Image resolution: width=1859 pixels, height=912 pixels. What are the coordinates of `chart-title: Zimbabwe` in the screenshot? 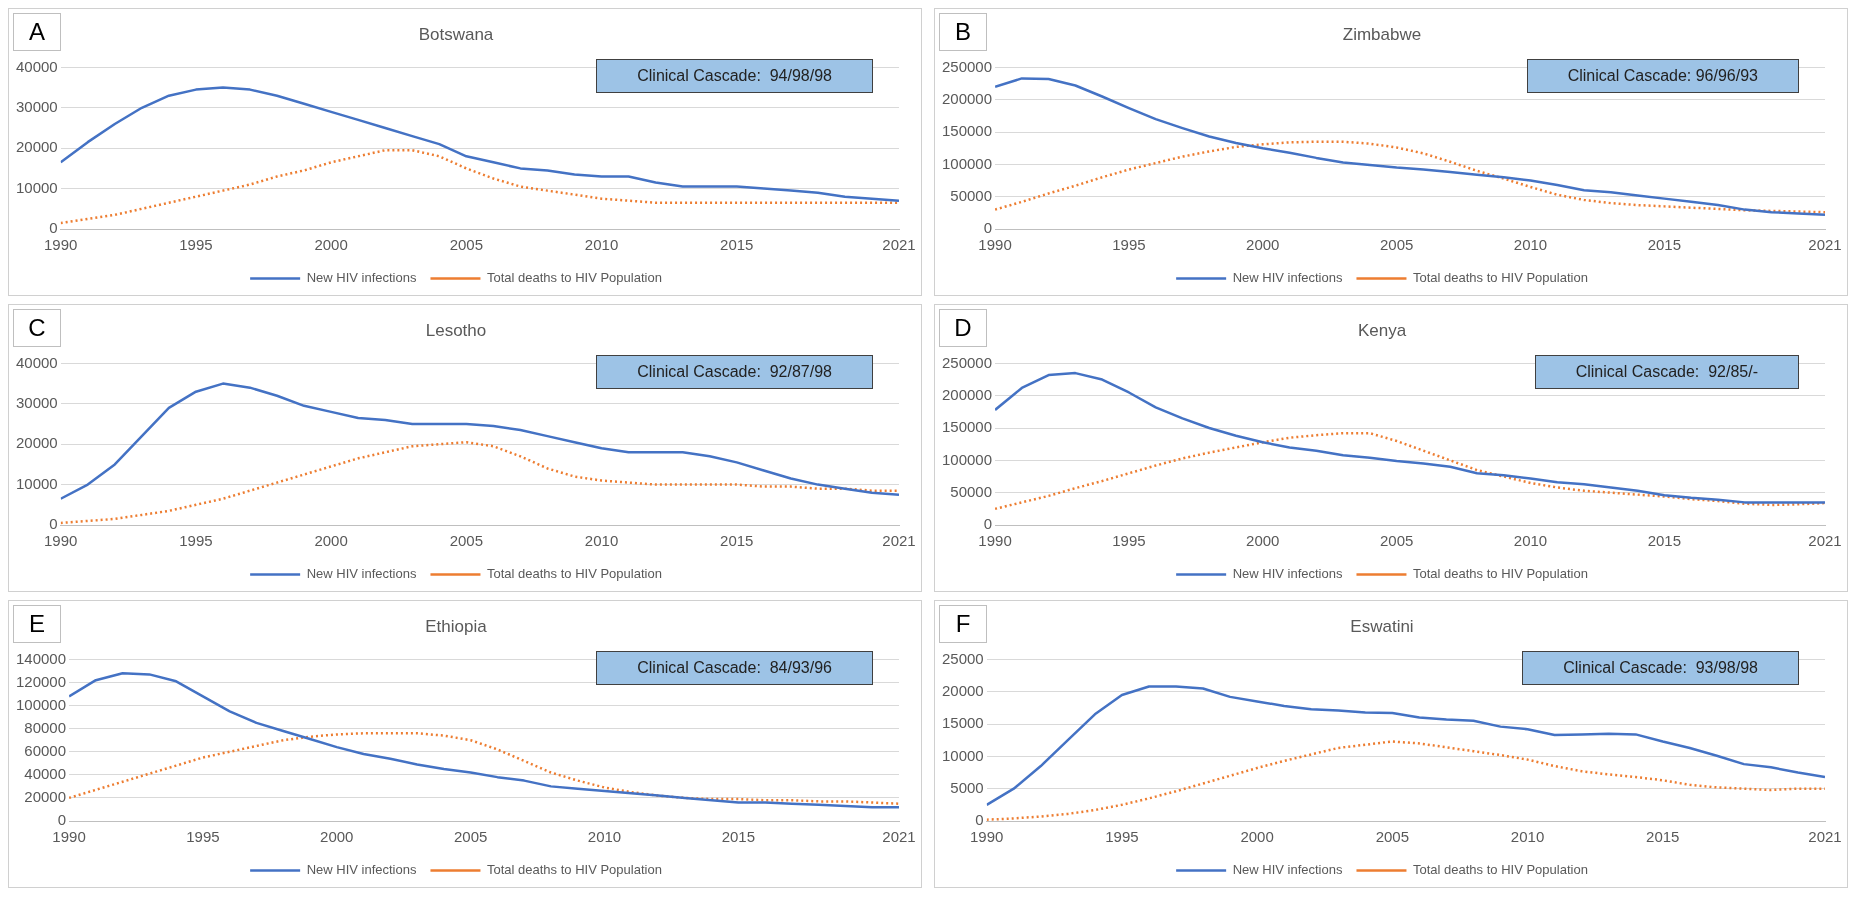 It's located at (1382, 34).